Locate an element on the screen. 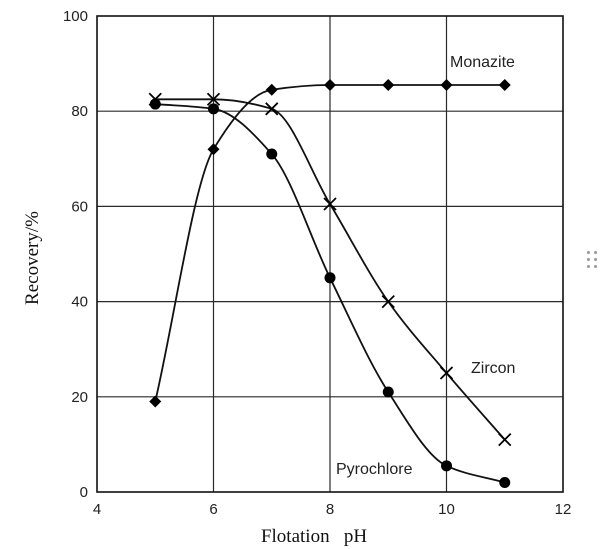  marker-zircon-ph8-b is located at coordinates (330, 204).